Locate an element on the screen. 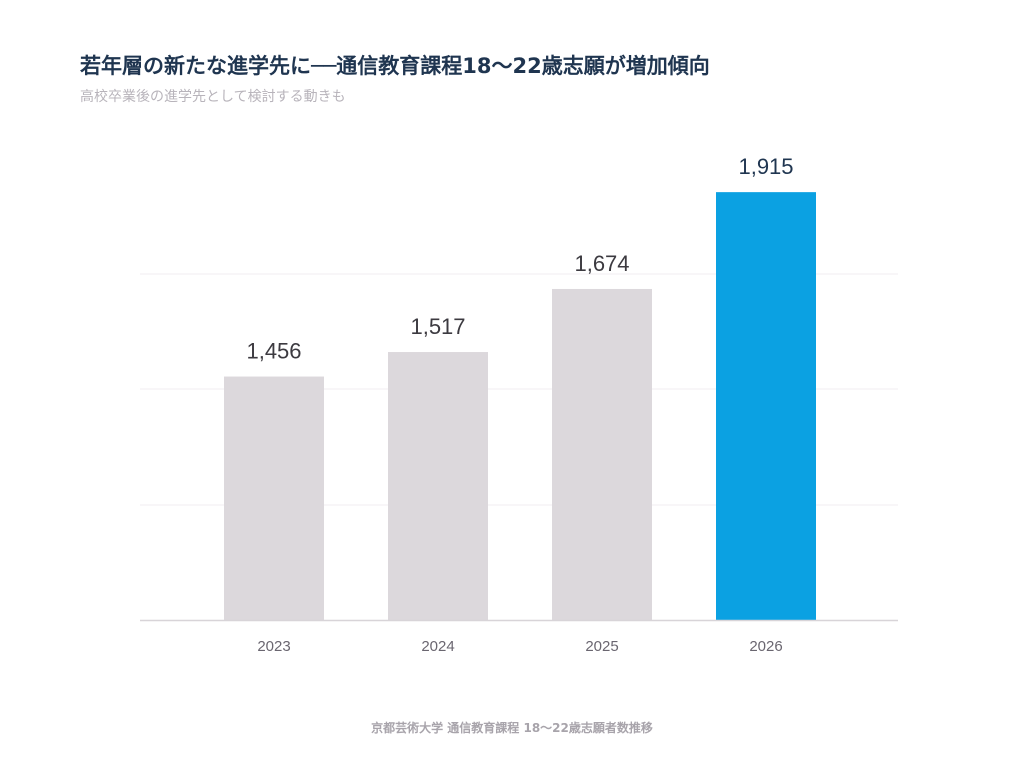  value-label-2024: 1,517 is located at coordinates (437, 326).